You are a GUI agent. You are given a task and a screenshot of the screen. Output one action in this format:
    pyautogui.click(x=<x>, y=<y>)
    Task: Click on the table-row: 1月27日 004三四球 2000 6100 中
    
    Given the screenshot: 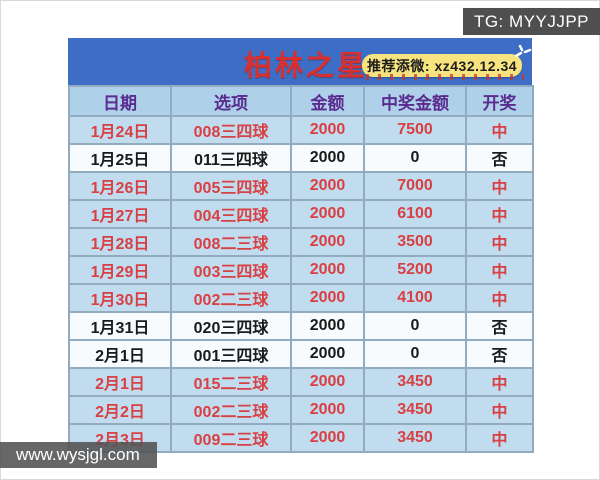 What is the action you would take?
    pyautogui.click(x=301, y=214)
    